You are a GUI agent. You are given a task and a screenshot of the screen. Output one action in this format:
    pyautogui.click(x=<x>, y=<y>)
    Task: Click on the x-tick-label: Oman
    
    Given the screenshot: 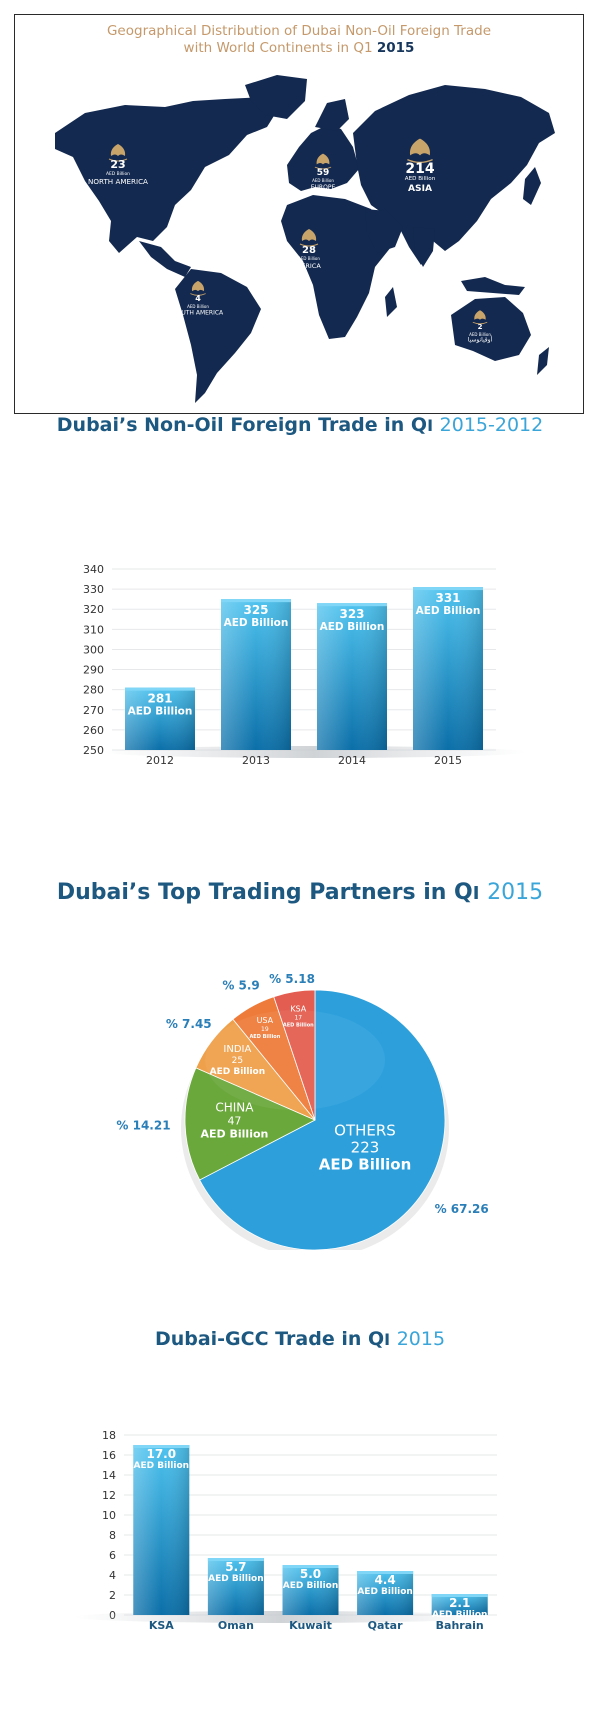 What is the action you would take?
    pyautogui.click(x=236, y=1625)
    